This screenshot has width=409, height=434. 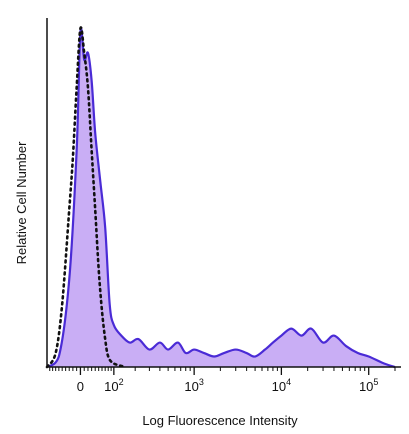 I want to click on x-tick-label: 10⁴, so click(x=281, y=385).